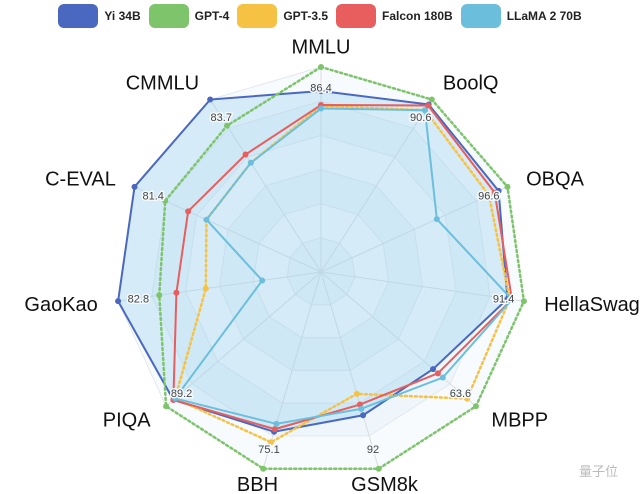  What do you see at coordinates (519, 421) in the screenshot?
I see `axis-label: MBPP` at bounding box center [519, 421].